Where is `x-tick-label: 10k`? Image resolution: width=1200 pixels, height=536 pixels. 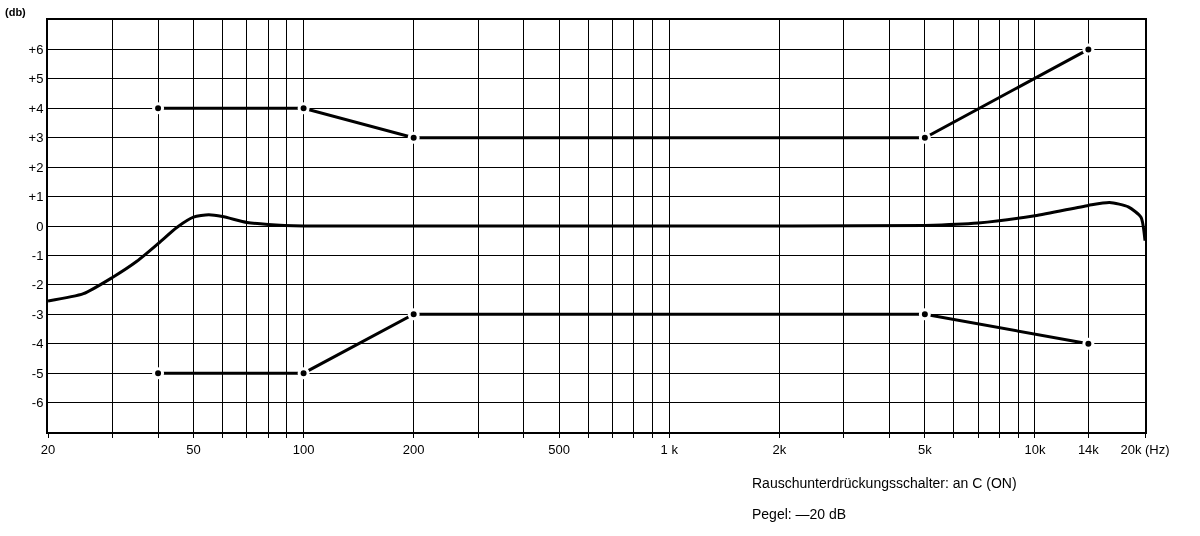
x-tick-label: 10k is located at coordinates (1035, 449).